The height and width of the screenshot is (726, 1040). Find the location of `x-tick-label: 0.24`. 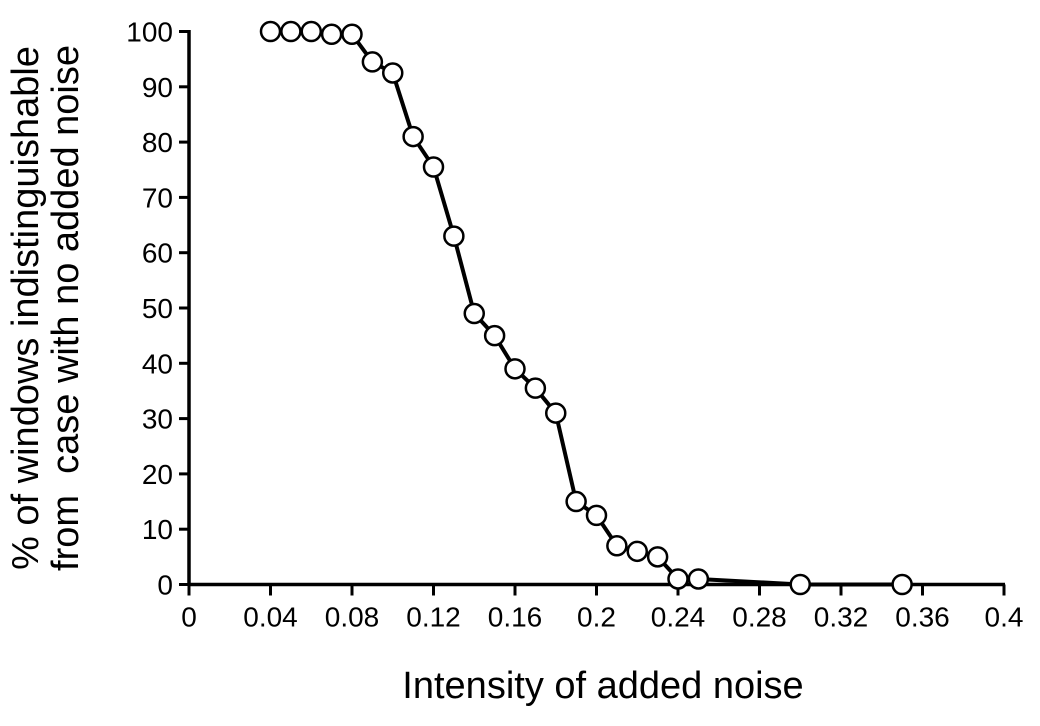

x-tick-label: 0.24 is located at coordinates (678, 617).